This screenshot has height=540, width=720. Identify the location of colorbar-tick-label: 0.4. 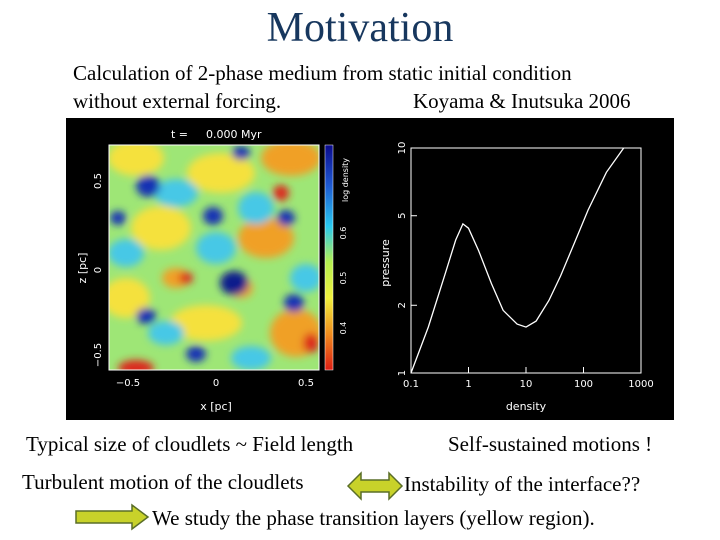
(343, 328).